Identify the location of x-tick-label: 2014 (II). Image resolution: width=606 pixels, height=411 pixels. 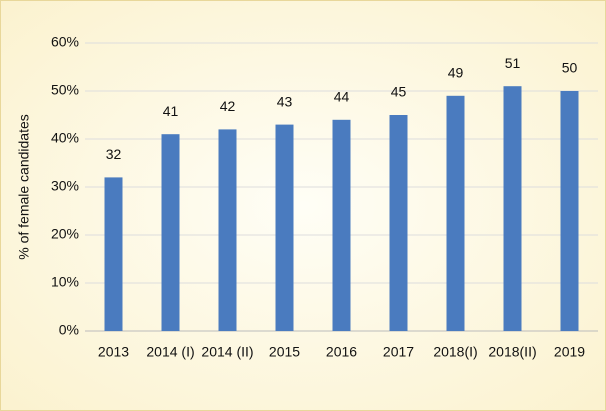
(227, 352).